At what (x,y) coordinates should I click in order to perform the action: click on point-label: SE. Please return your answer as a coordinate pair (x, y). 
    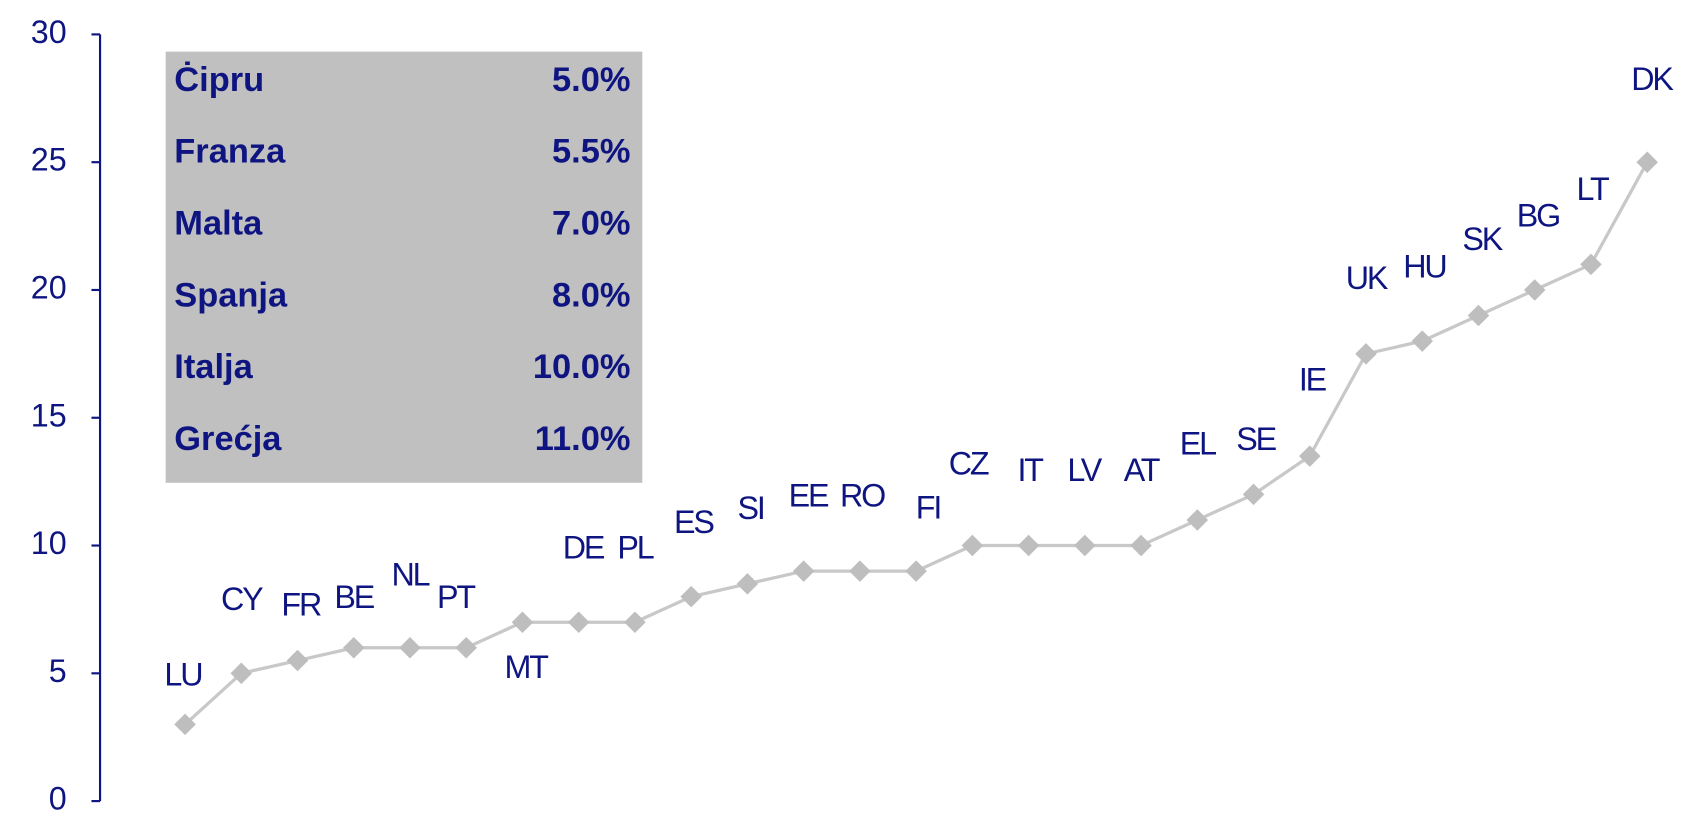
    Looking at the image, I should click on (1256, 439).